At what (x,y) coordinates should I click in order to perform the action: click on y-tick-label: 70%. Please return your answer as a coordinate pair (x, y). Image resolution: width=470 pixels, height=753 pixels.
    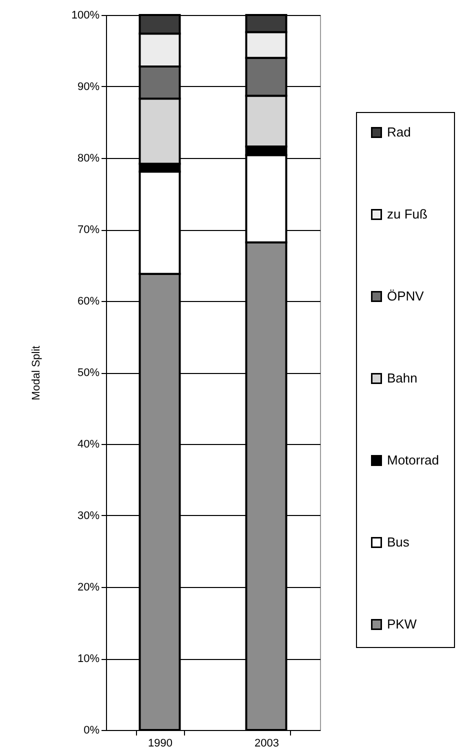
    Looking at the image, I should click on (88, 230).